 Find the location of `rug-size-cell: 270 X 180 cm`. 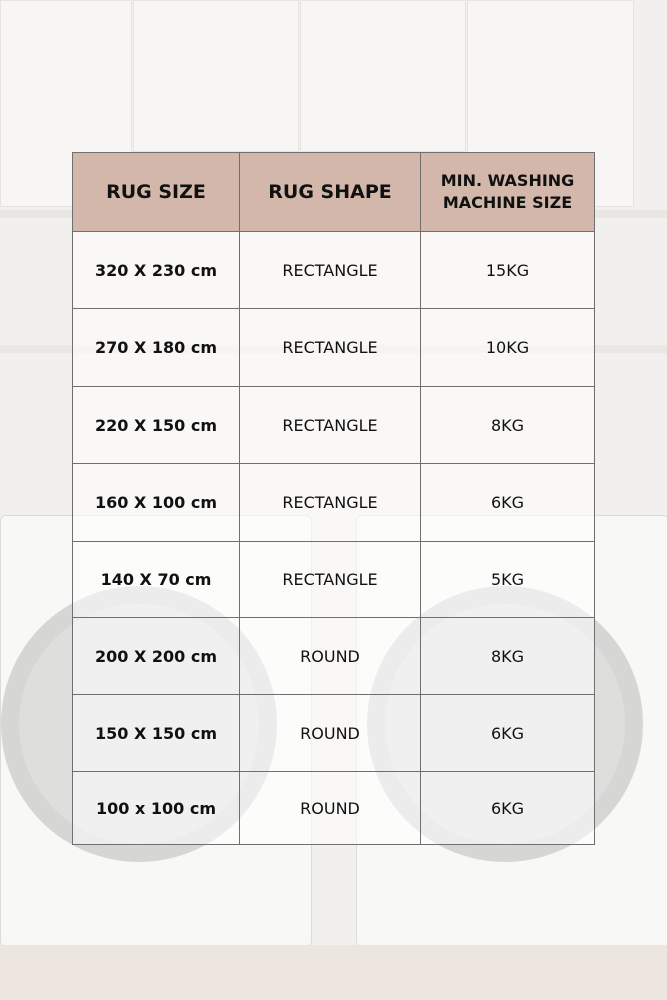

rug-size-cell: 270 X 180 cm is located at coordinates (156, 347).